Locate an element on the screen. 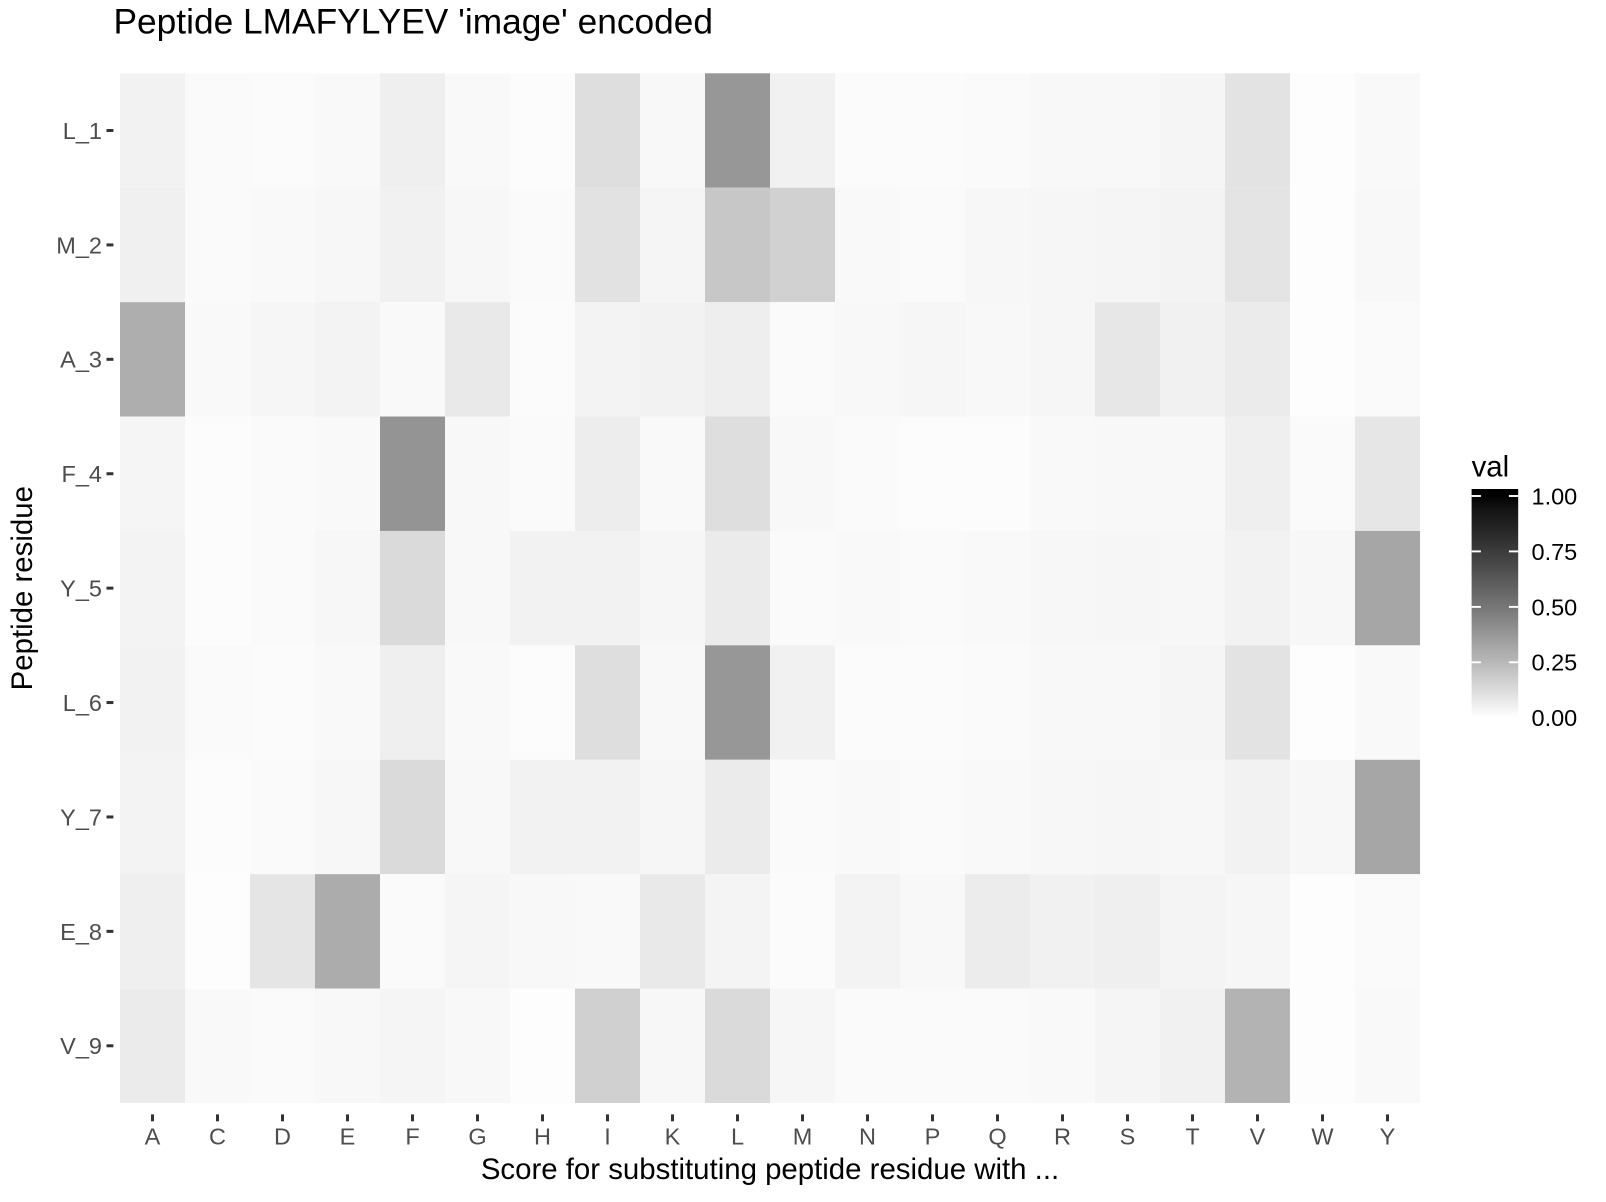 This screenshot has width=1606, height=1202. svg-text: S is located at coordinates (1128, 1137).